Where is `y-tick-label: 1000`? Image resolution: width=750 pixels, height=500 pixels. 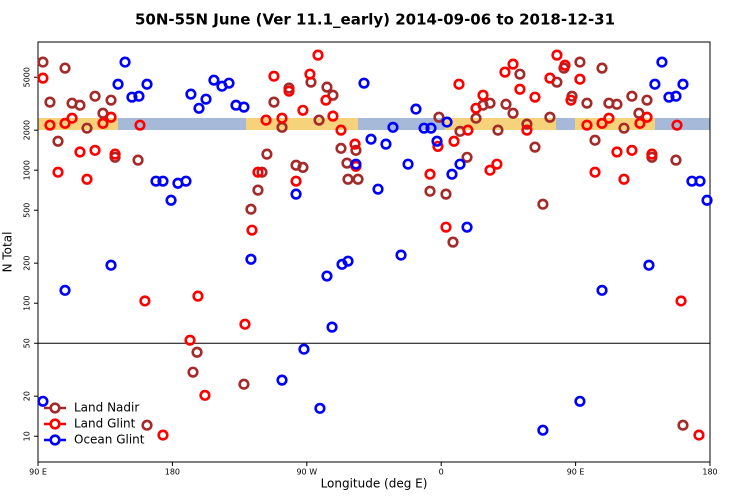 y-tick-label: 1000 is located at coordinates (27, 170).